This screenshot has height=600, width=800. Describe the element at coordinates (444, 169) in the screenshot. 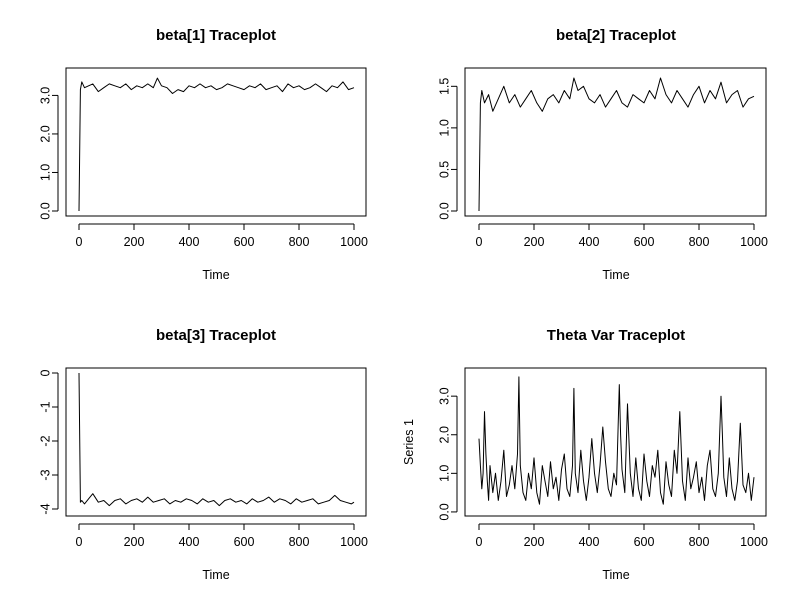

I see `y-tick-label: 0.5` at that location.